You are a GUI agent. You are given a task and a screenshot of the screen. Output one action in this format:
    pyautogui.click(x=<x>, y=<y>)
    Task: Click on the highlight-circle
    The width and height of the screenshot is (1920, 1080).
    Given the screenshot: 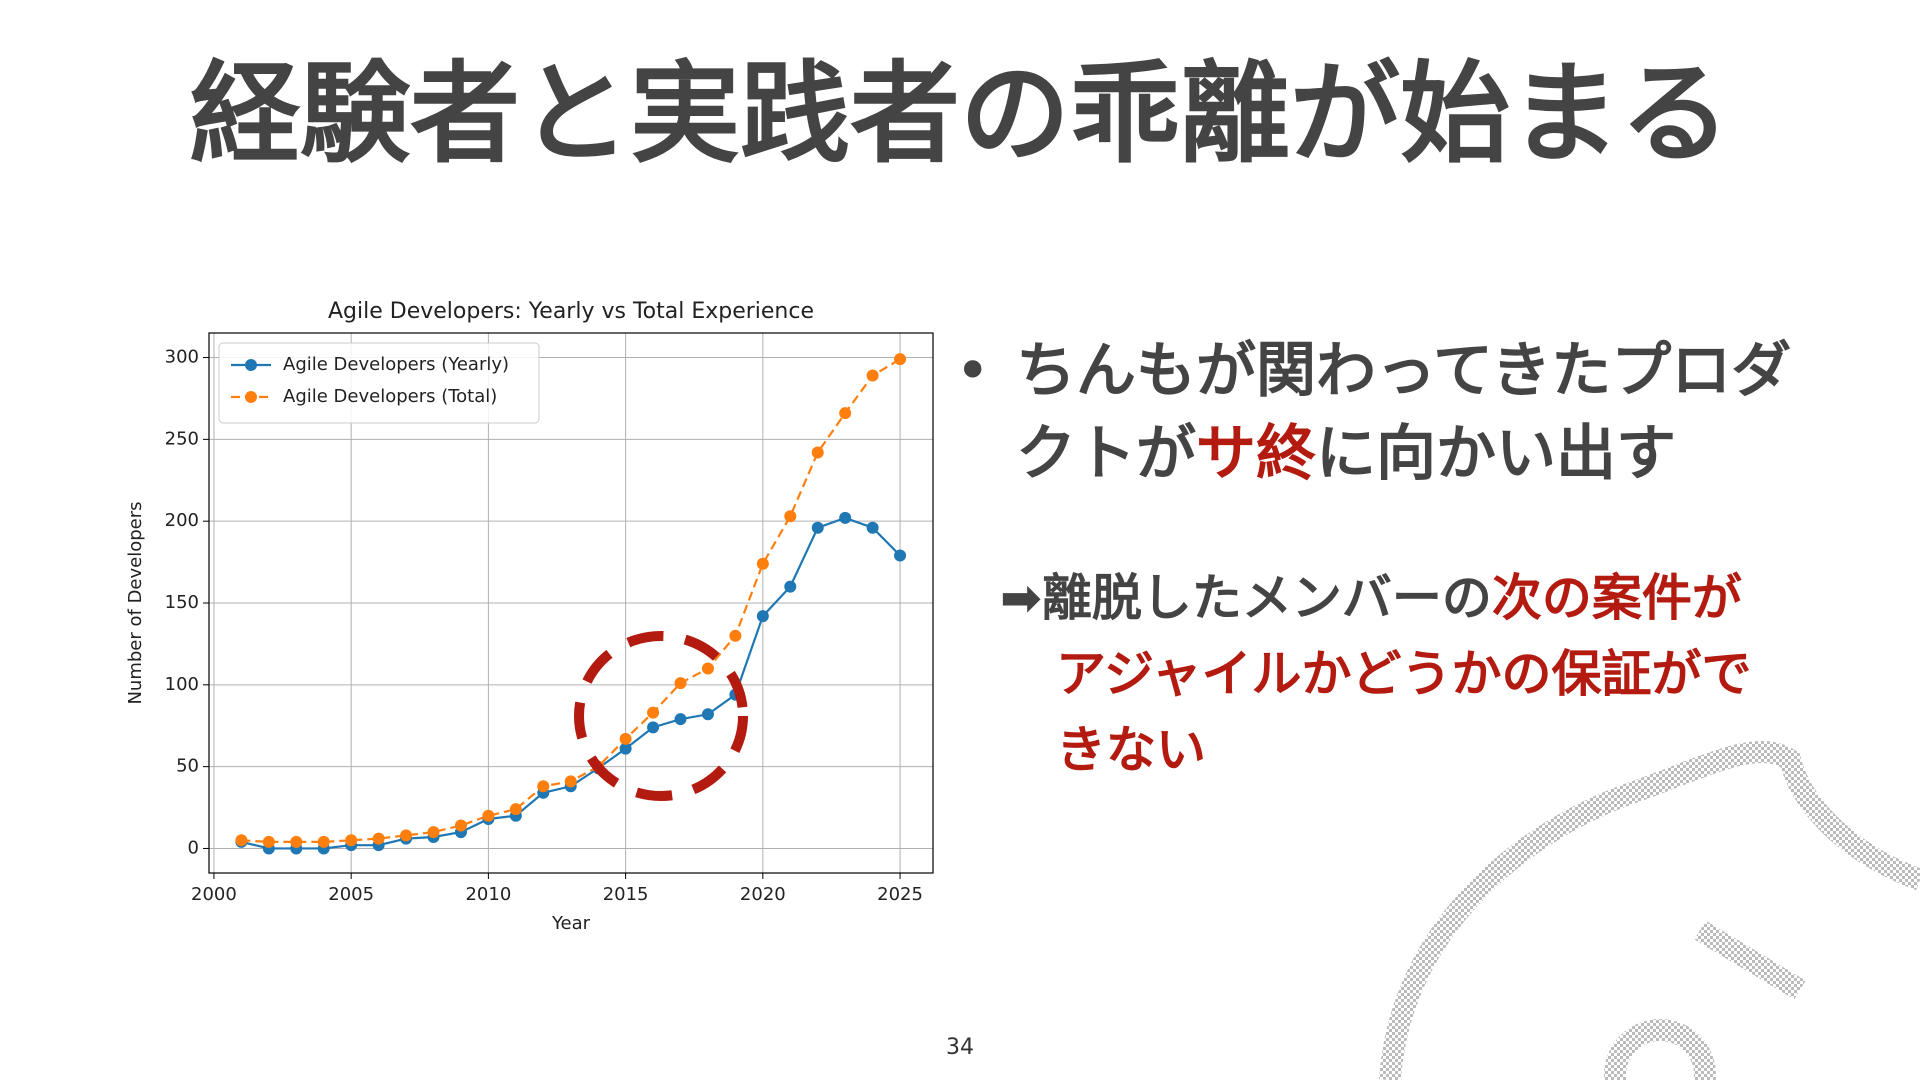 What is the action you would take?
    pyautogui.click(x=661, y=716)
    